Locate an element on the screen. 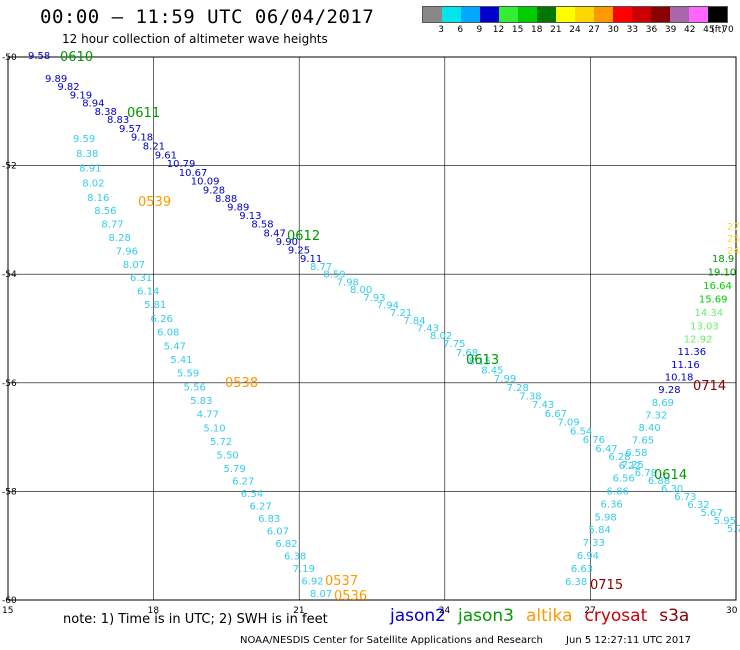 This screenshot has width=740, height=650. data-label-jason3: 7.94 is located at coordinates (388, 305).